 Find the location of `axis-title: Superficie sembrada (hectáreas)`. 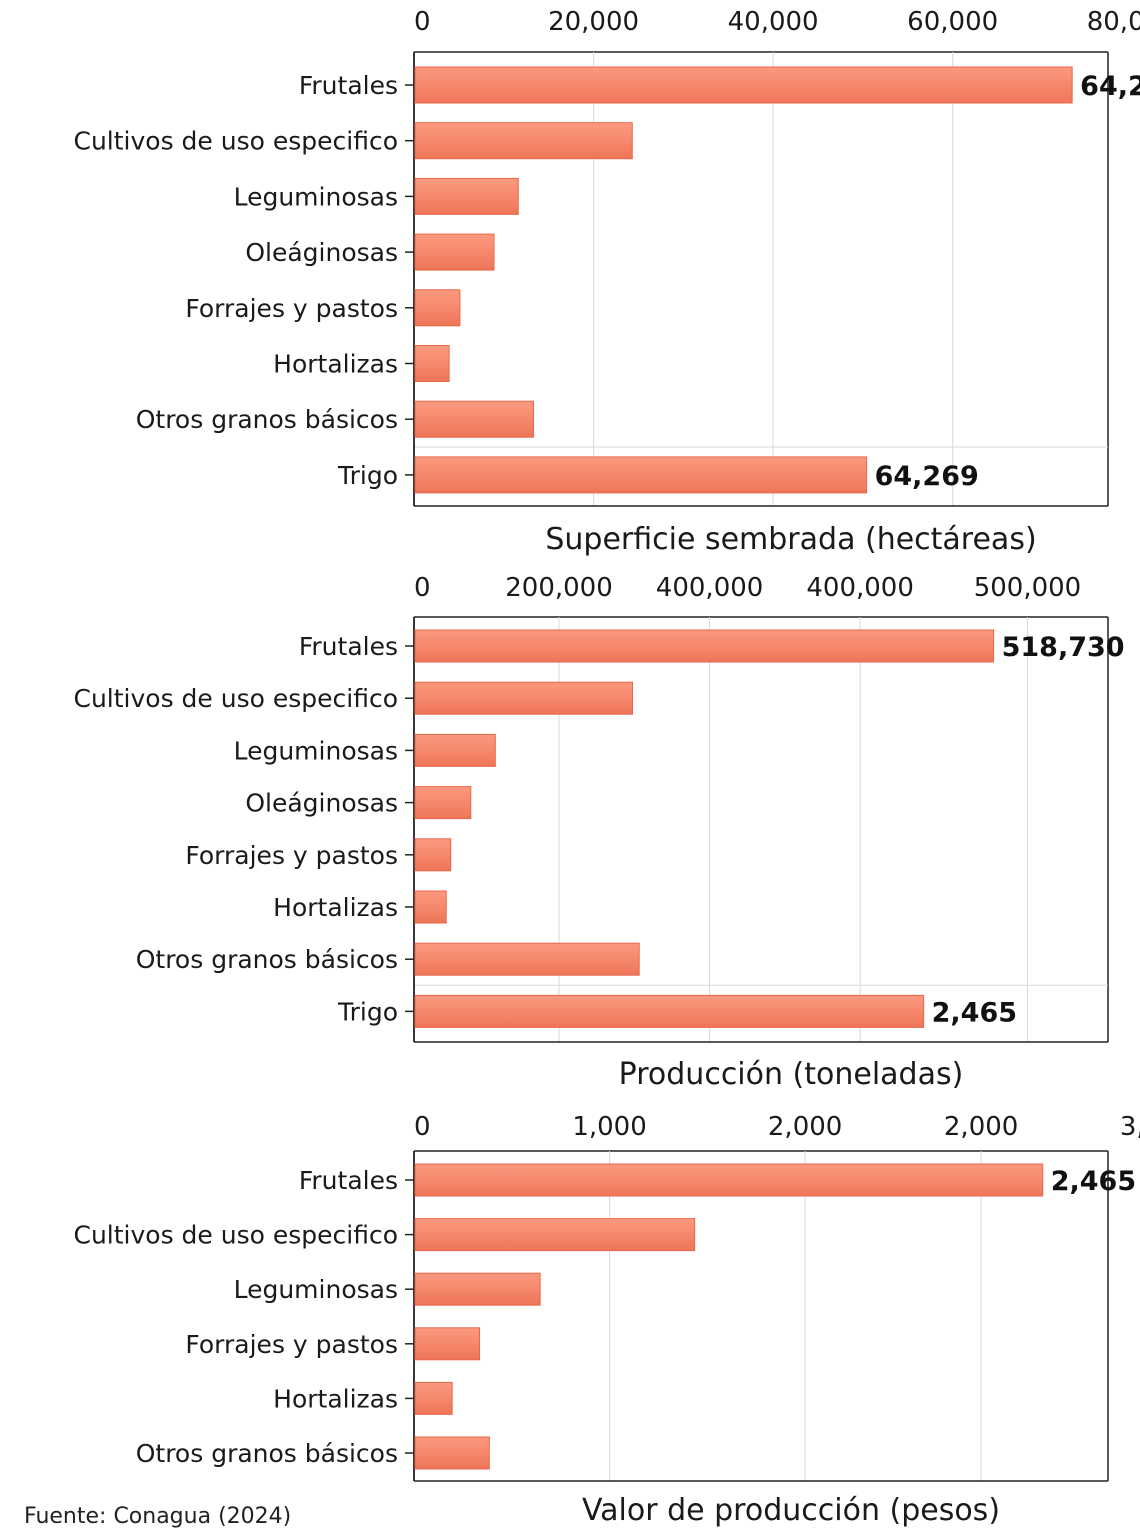

axis-title: Superficie sembrada (hectáreas) is located at coordinates (790, 539).